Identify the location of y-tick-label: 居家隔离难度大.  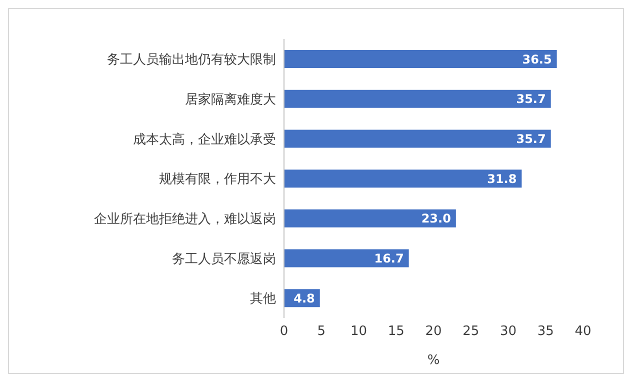
(230, 99).